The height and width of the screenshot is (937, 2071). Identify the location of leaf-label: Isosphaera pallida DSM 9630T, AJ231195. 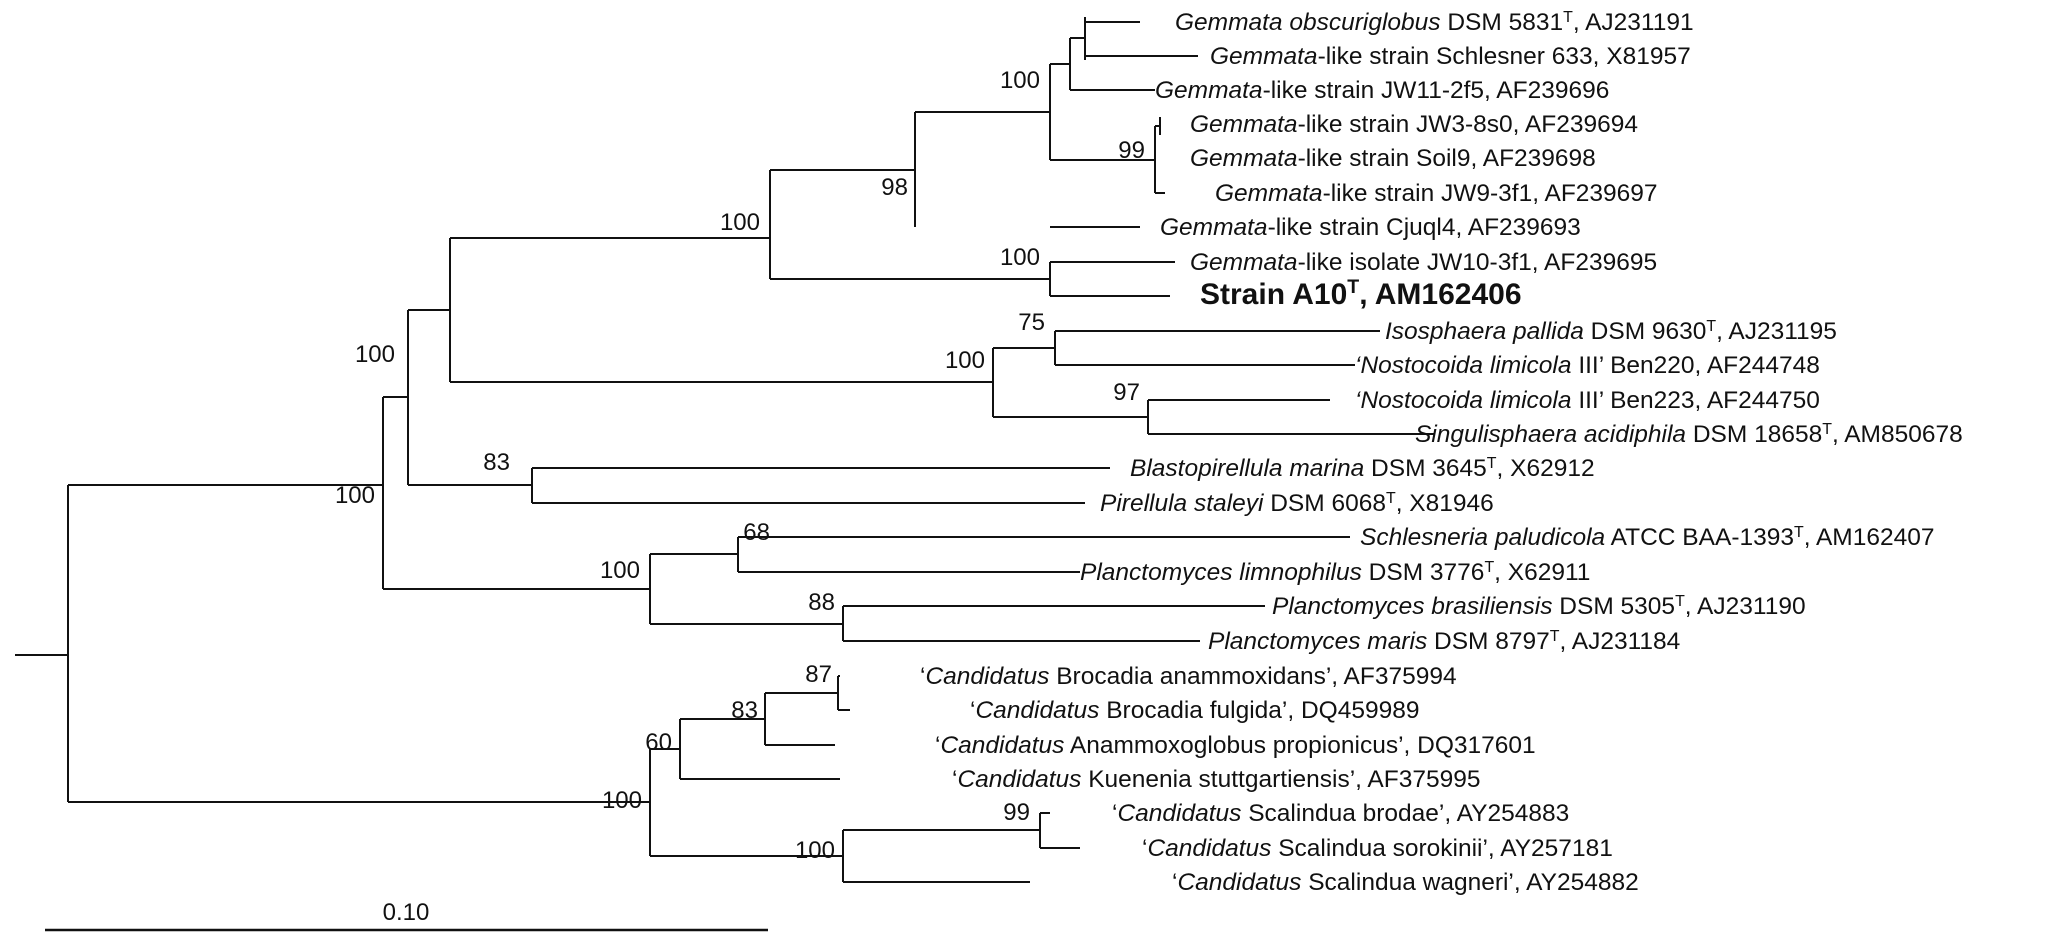
(1611, 332).